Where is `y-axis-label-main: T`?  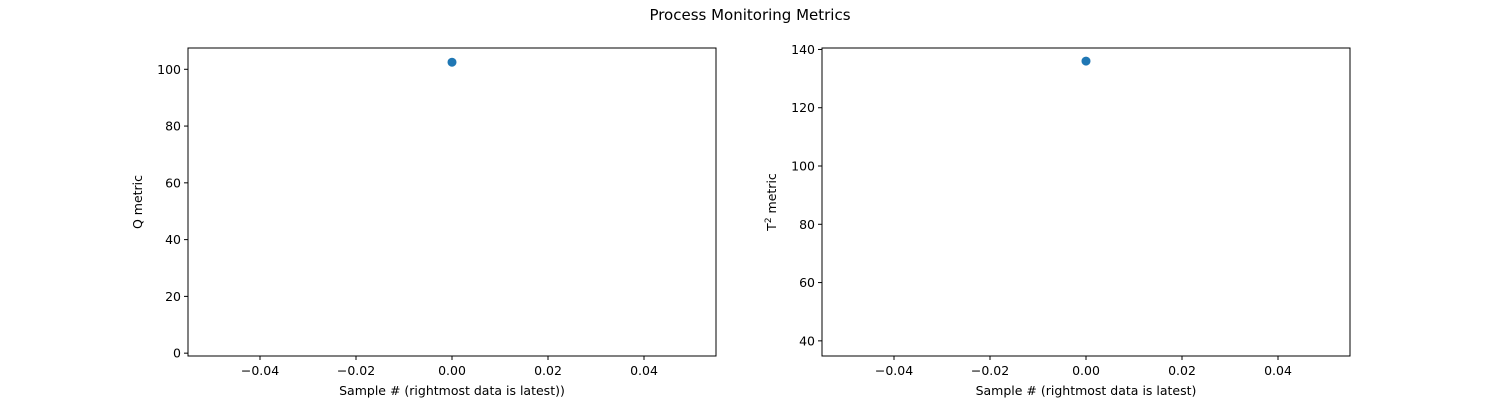 y-axis-label-main: T is located at coordinates (771, 227).